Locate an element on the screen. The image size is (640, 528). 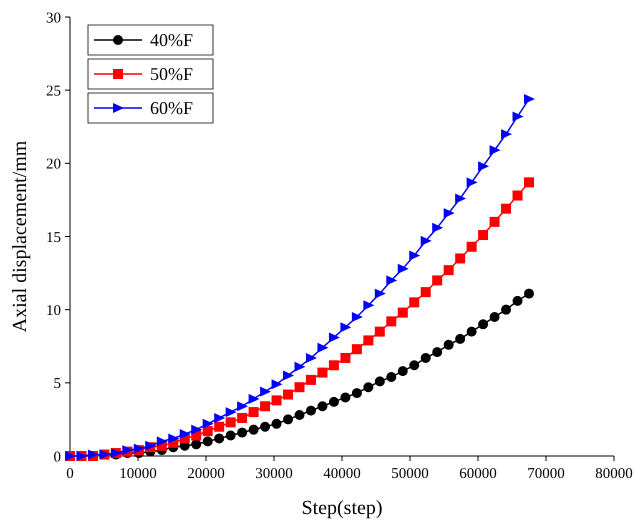
legend-label: 60%F is located at coordinates (172, 108).